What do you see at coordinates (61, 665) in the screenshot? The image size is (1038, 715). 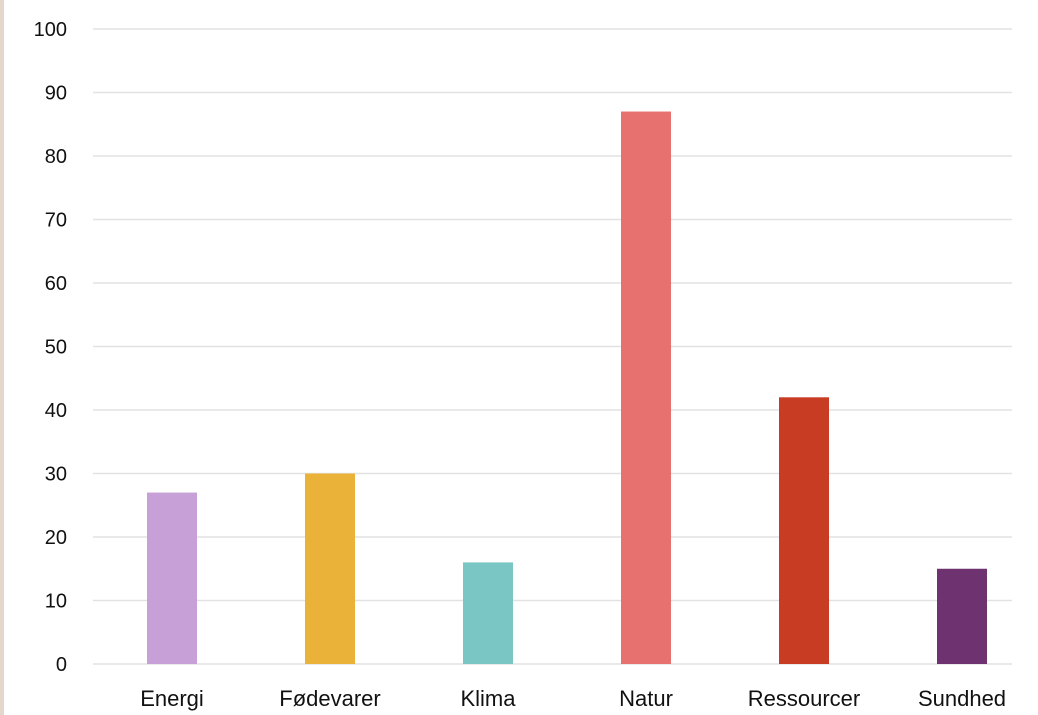 I see `y-tick-label-0: 0` at bounding box center [61, 665].